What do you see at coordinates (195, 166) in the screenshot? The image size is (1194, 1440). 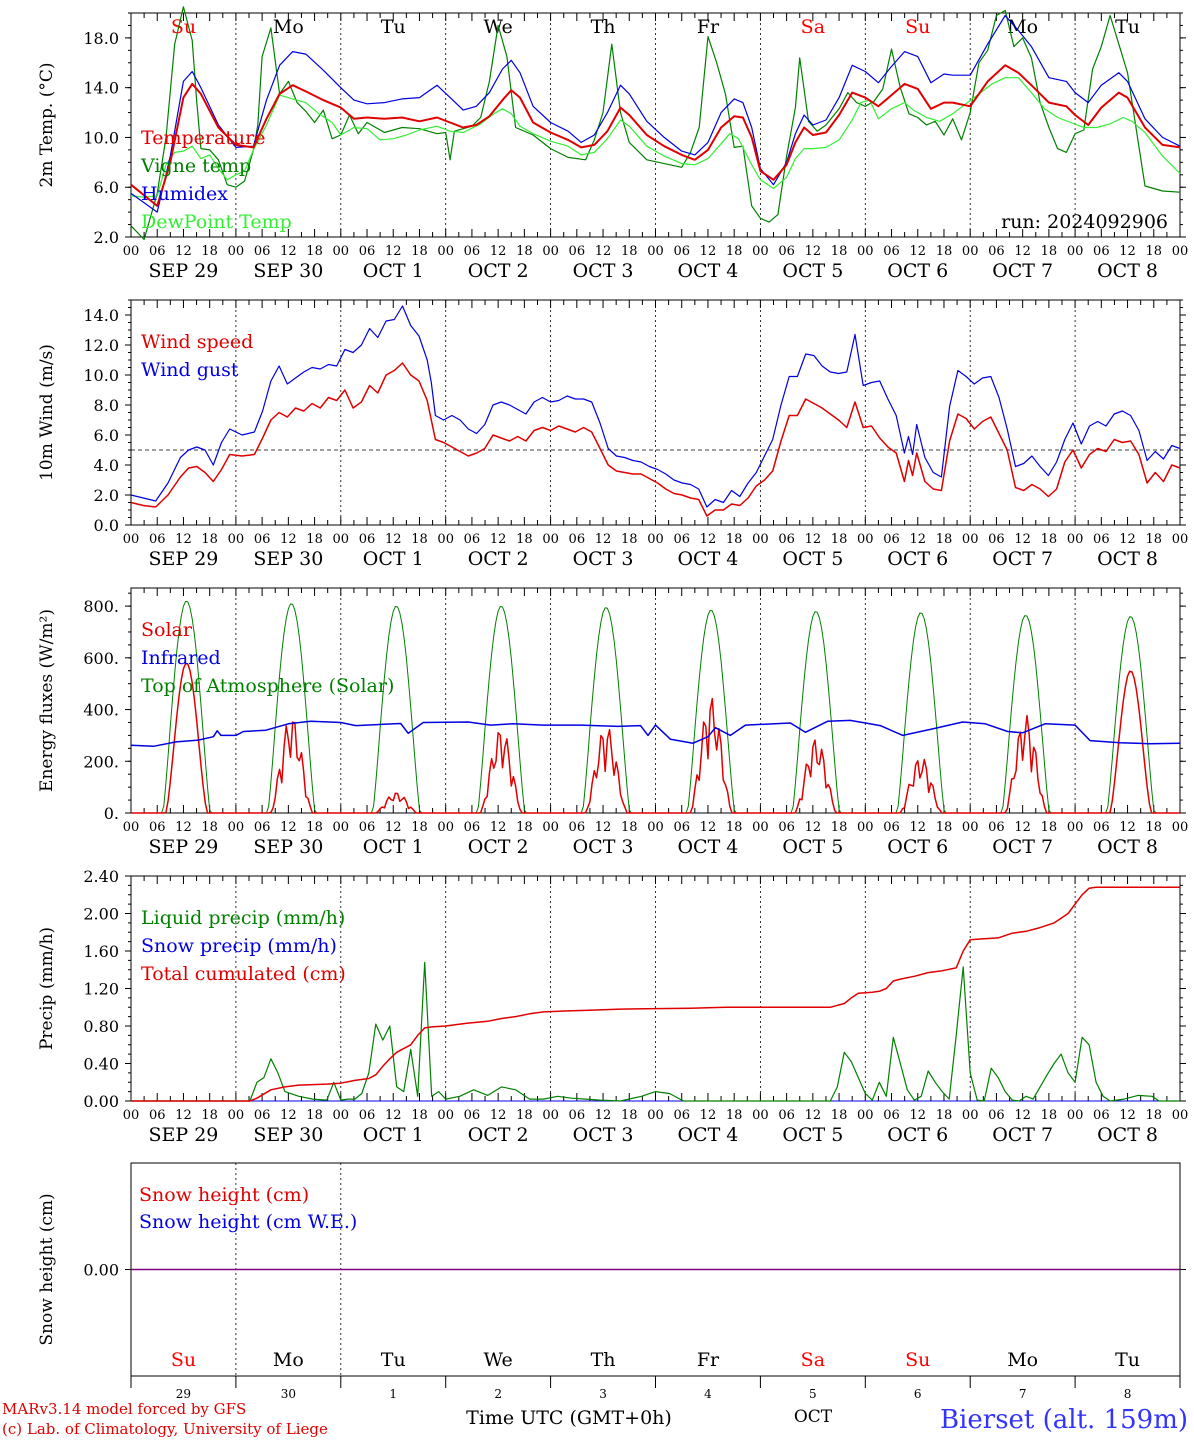 I see `legend-entry: Vigne temp` at bounding box center [195, 166].